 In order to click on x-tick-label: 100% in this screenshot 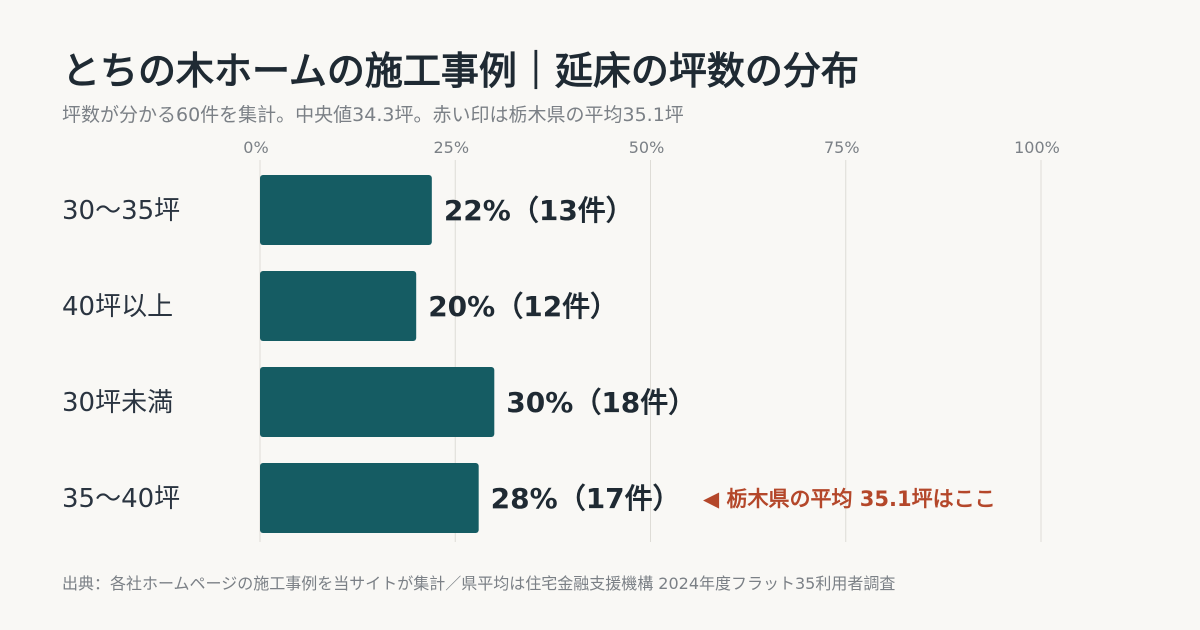, I will do `click(1037, 147)`.